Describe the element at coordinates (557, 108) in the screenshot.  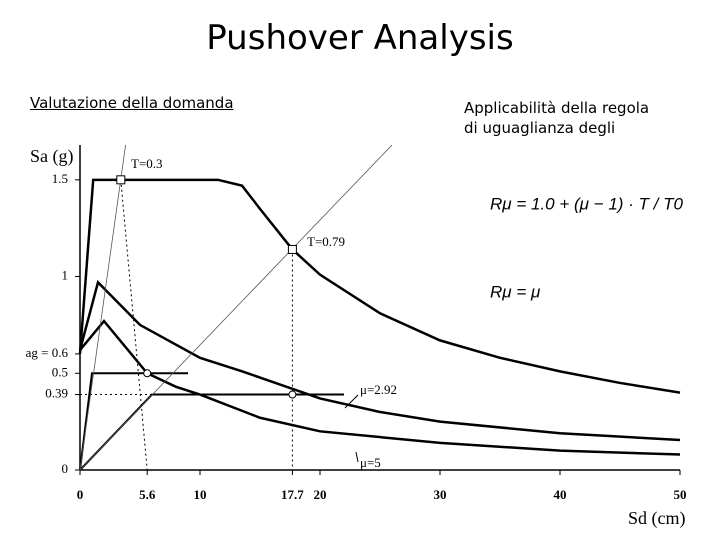
I see `text-line: Applicabilità della regola` at that location.